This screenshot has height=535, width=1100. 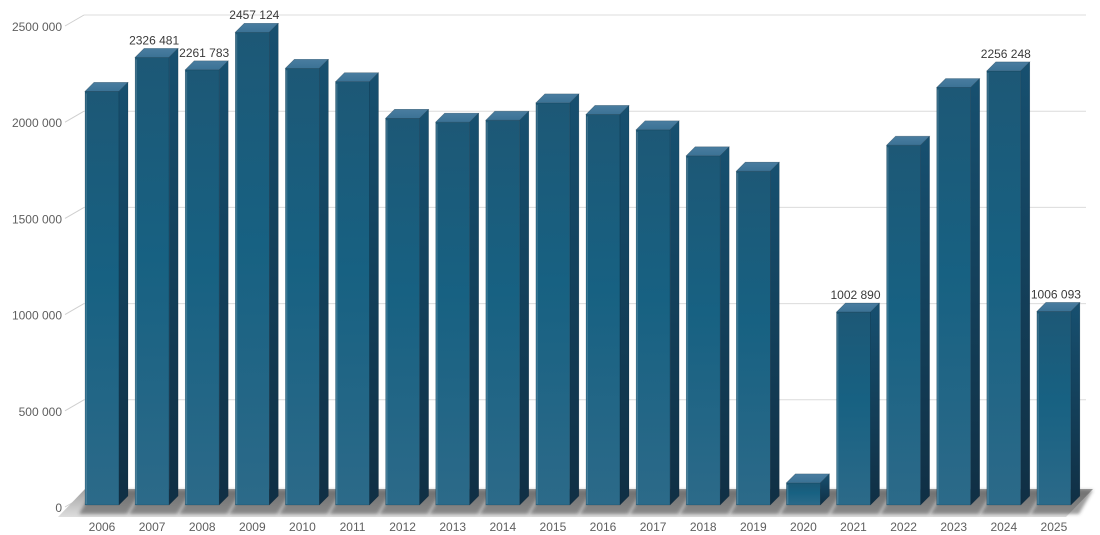 I want to click on data-label-2009: 2457 124, so click(x=254, y=15).